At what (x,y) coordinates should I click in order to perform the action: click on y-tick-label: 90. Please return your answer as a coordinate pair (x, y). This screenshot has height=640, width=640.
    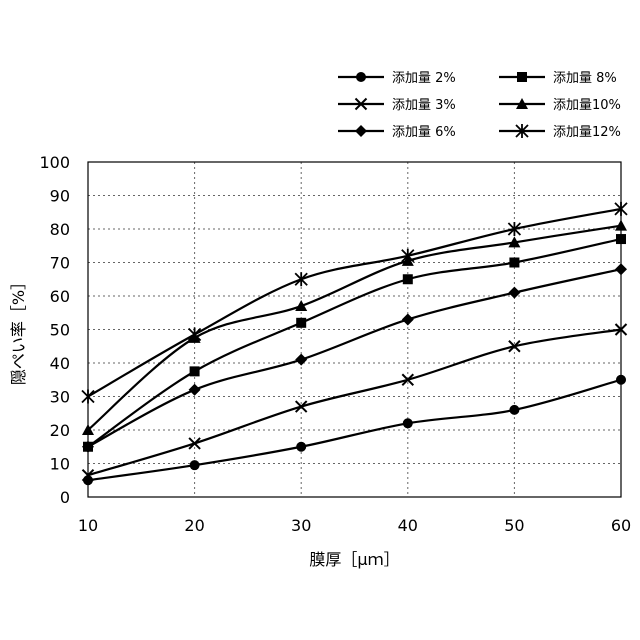
    Looking at the image, I should click on (60, 196).